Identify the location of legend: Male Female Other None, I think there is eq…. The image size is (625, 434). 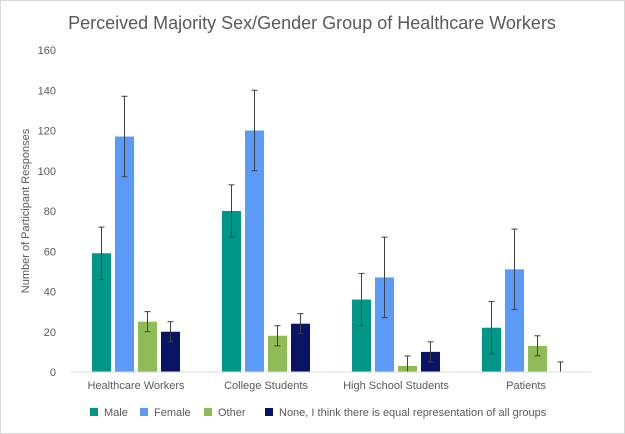
(318, 413).